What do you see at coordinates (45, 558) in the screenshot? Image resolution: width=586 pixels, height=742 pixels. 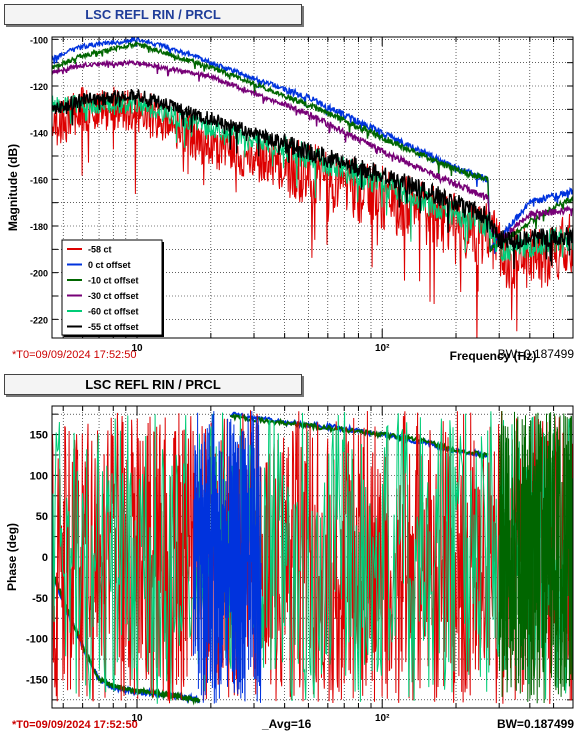 I see `y-tick-label: 0` at bounding box center [45, 558].